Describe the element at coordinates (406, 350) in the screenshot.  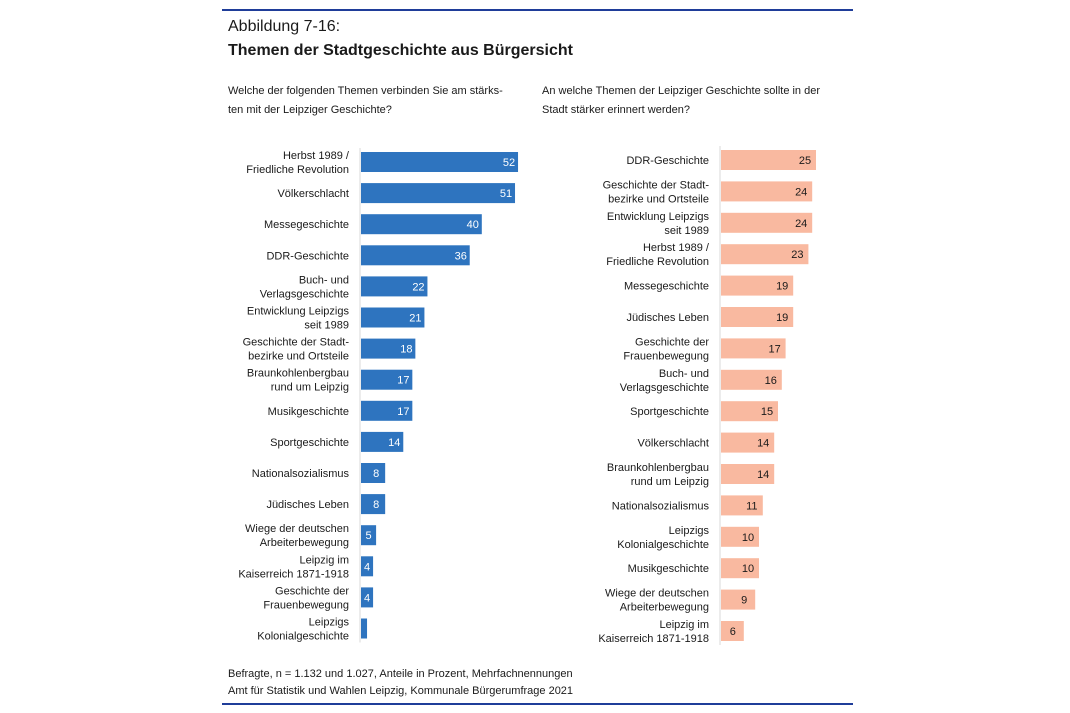
I see `left-bar-value-label: 18` at that location.